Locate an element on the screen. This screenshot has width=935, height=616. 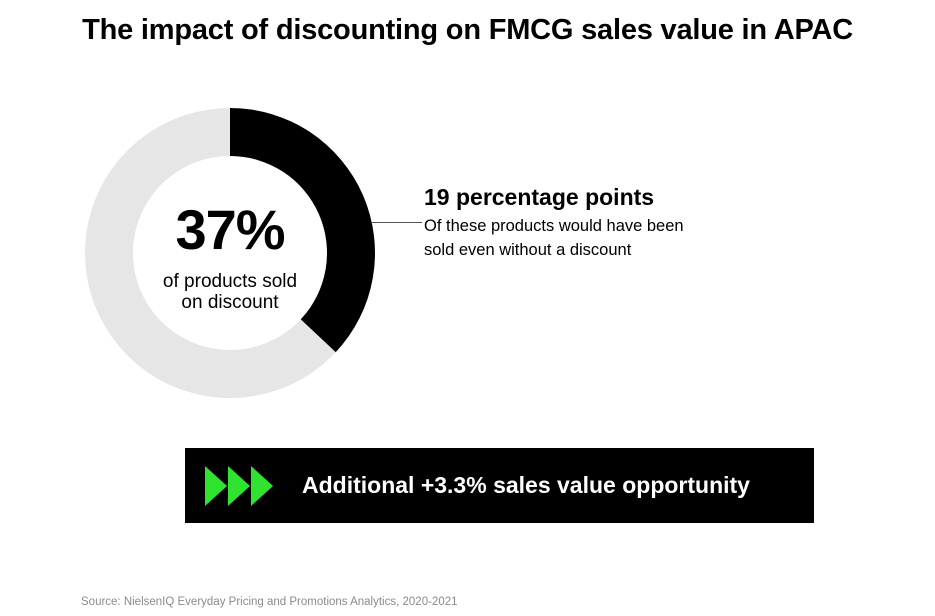
center-value: 37% is located at coordinates (230, 229).